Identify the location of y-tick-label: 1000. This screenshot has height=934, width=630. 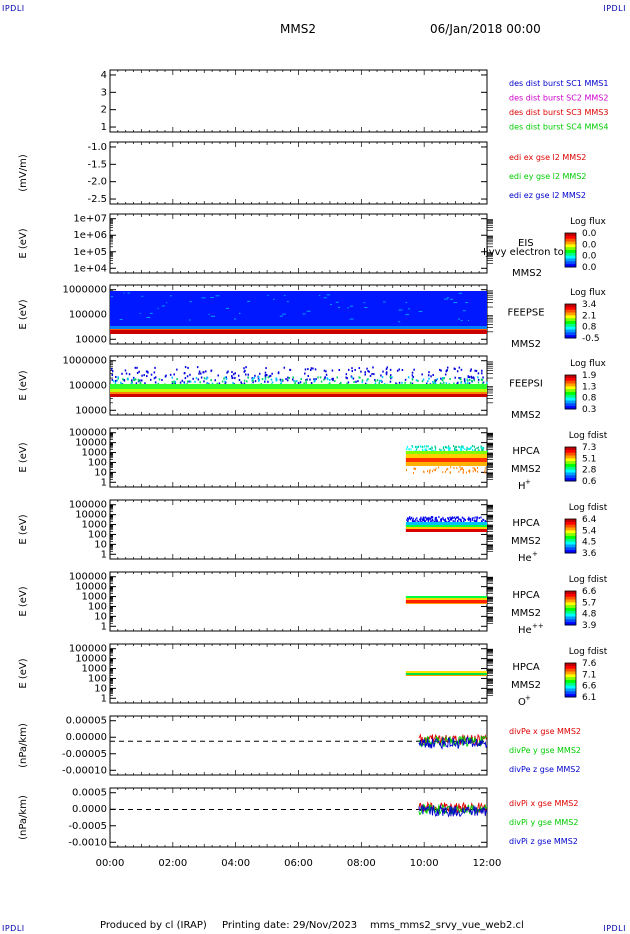
(94, 669).